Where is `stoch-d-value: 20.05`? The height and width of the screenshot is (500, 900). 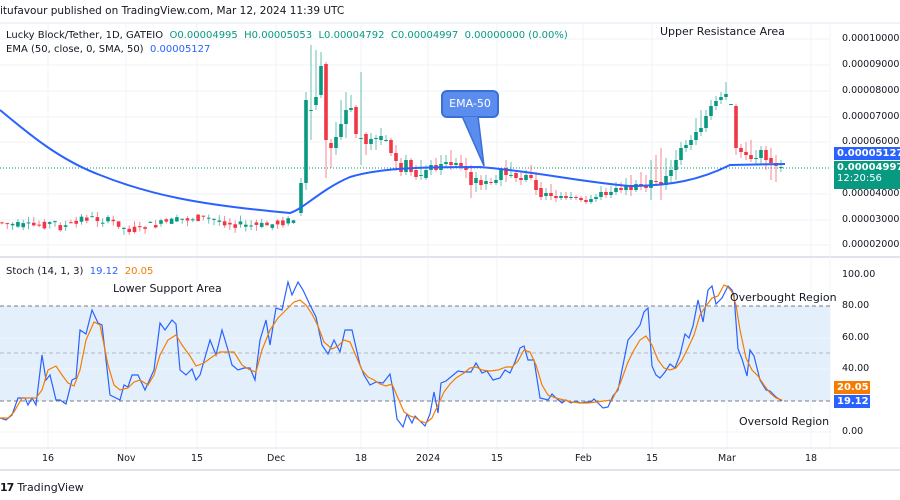 stoch-d-value: 20.05 is located at coordinates (139, 271).